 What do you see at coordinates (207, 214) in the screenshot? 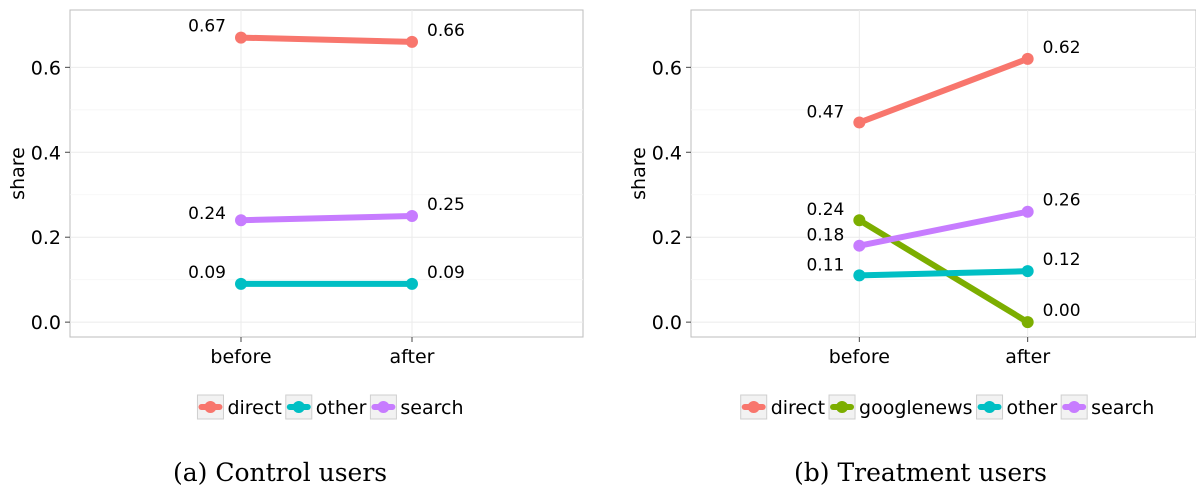
I see `data-label-search-before: 0.24` at bounding box center [207, 214].